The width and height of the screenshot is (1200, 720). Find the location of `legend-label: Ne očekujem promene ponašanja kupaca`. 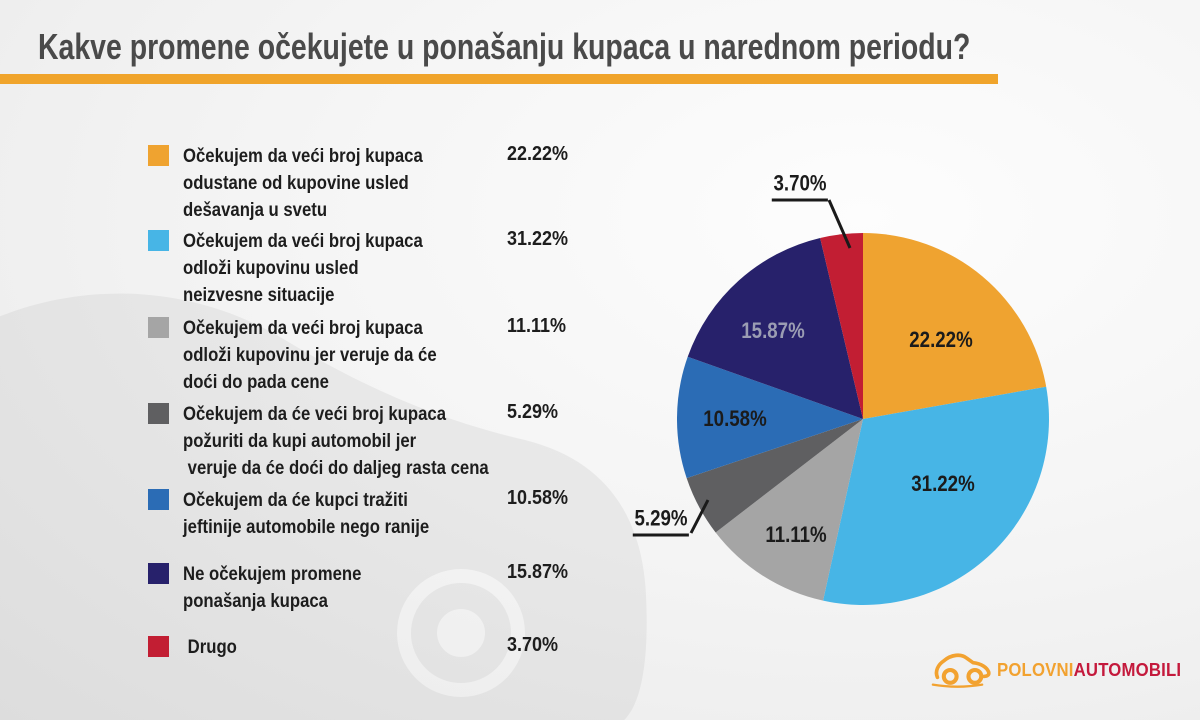

legend-label: Ne očekujem promene ponašanja kupaca is located at coordinates (272, 588).